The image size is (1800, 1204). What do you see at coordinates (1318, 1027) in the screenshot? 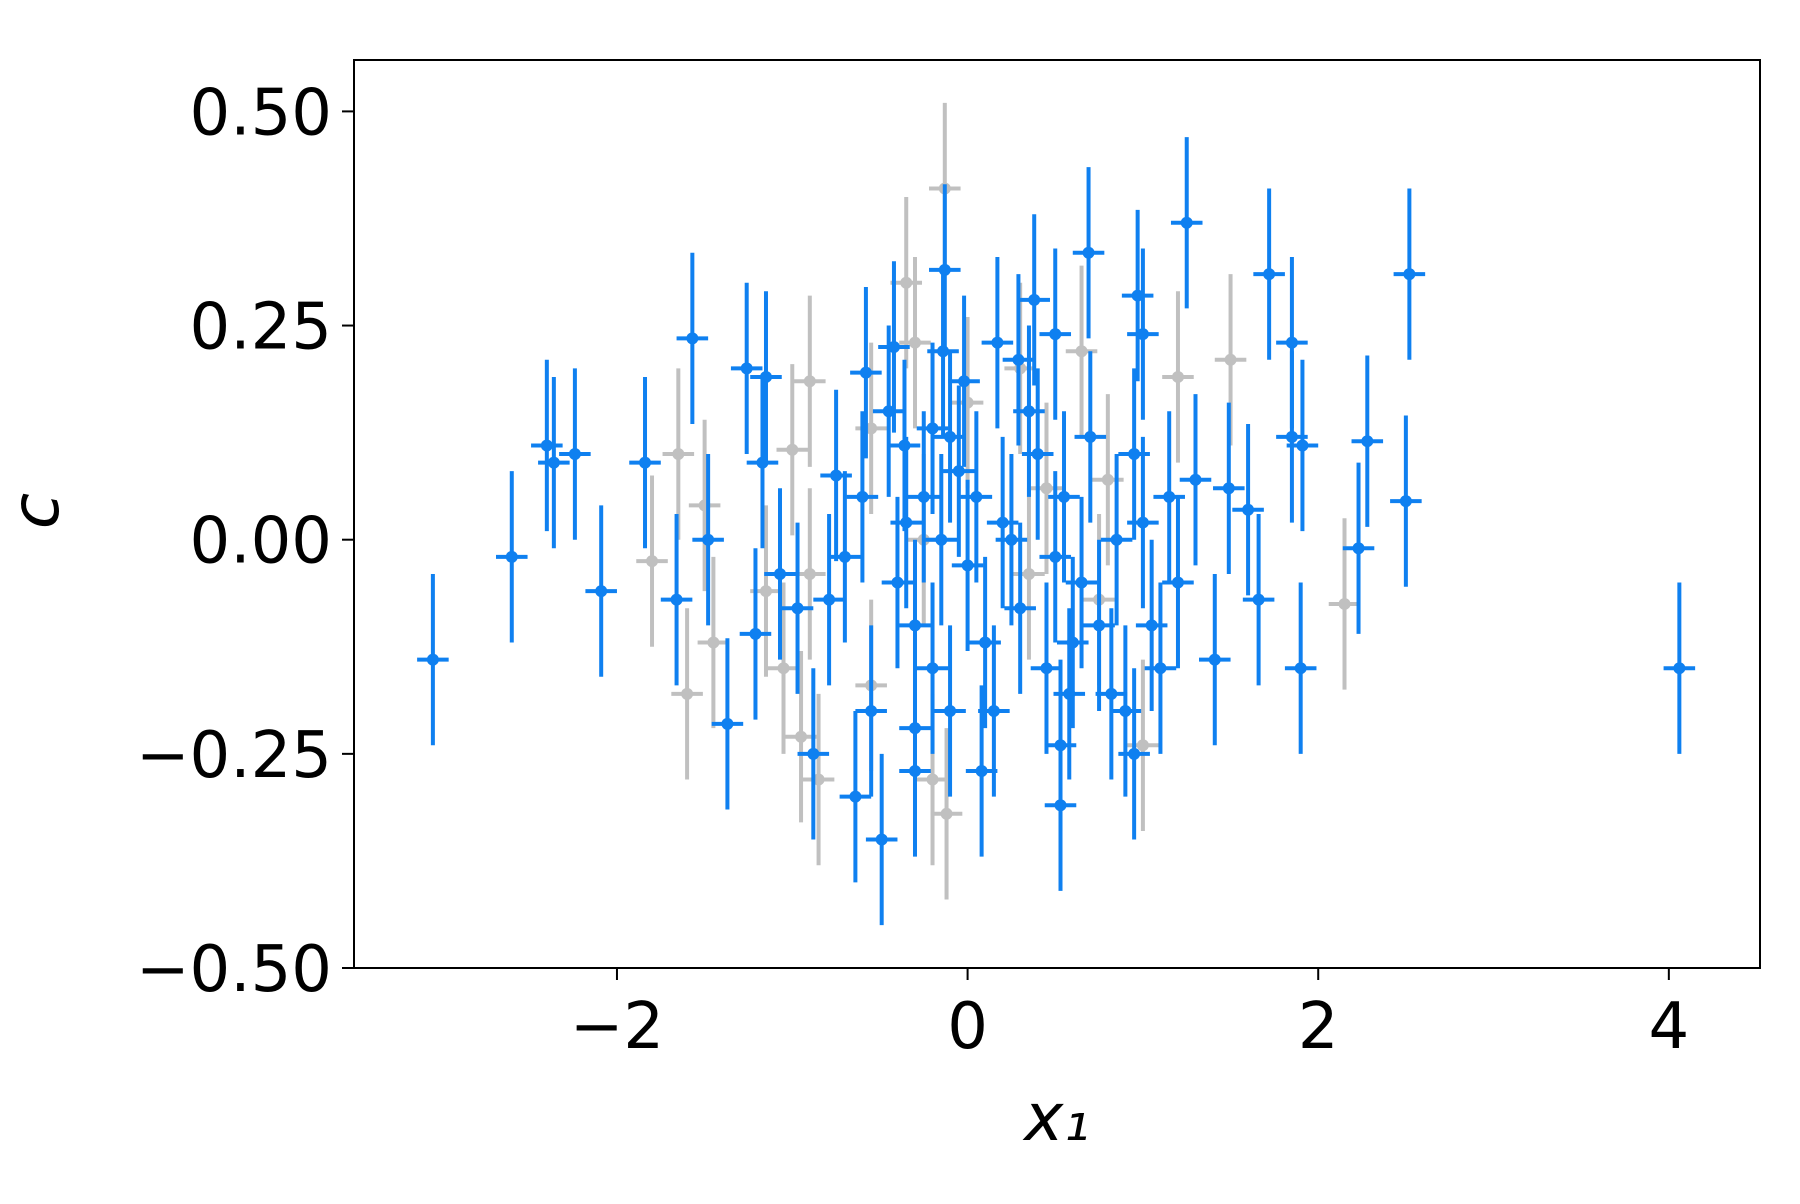
I see `x-tick-label: 2` at bounding box center [1318, 1027].